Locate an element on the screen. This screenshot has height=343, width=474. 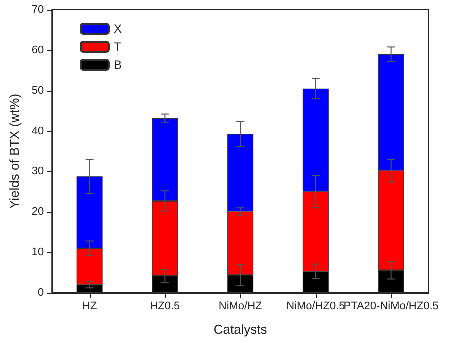
y-tick-label: 70 is located at coordinates (38, 10).